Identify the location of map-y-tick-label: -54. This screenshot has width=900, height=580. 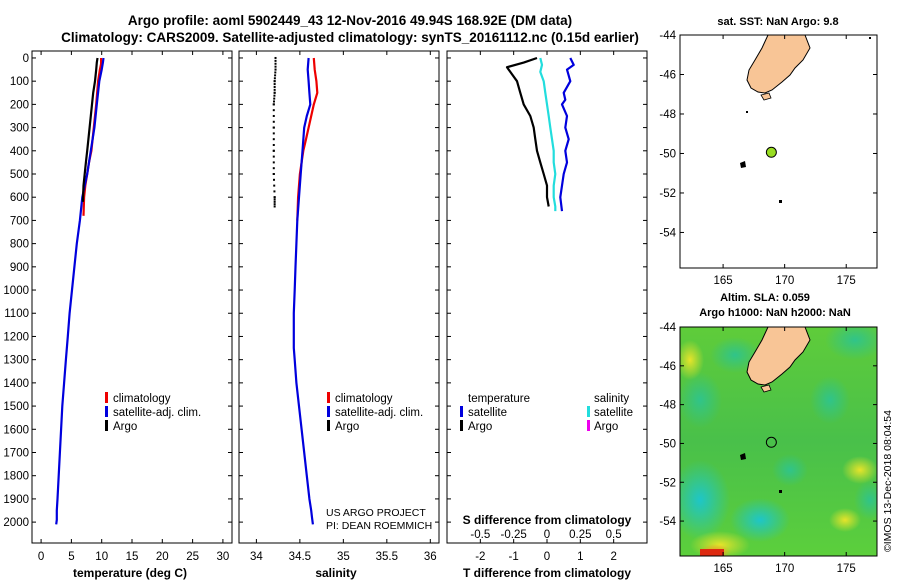
(667, 522).